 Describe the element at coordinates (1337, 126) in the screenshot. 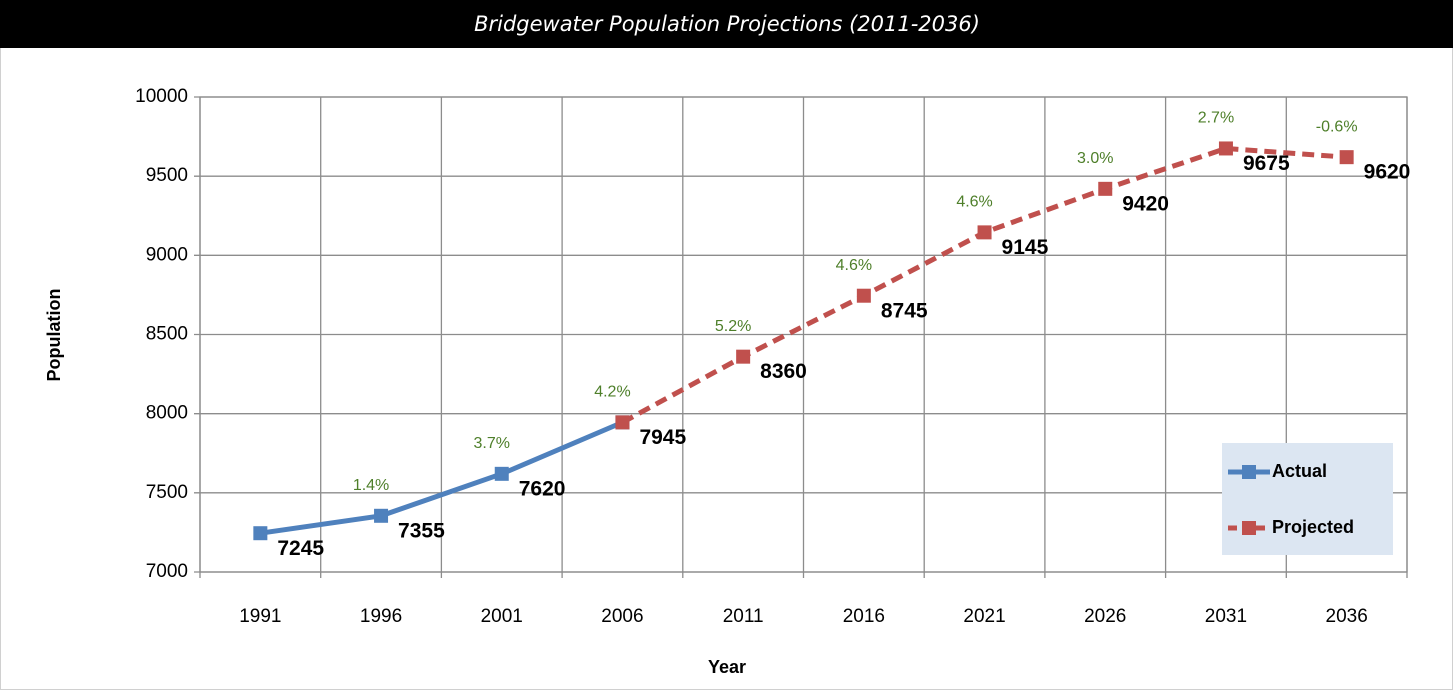

I see `growth-annotation: -0.6%` at that location.